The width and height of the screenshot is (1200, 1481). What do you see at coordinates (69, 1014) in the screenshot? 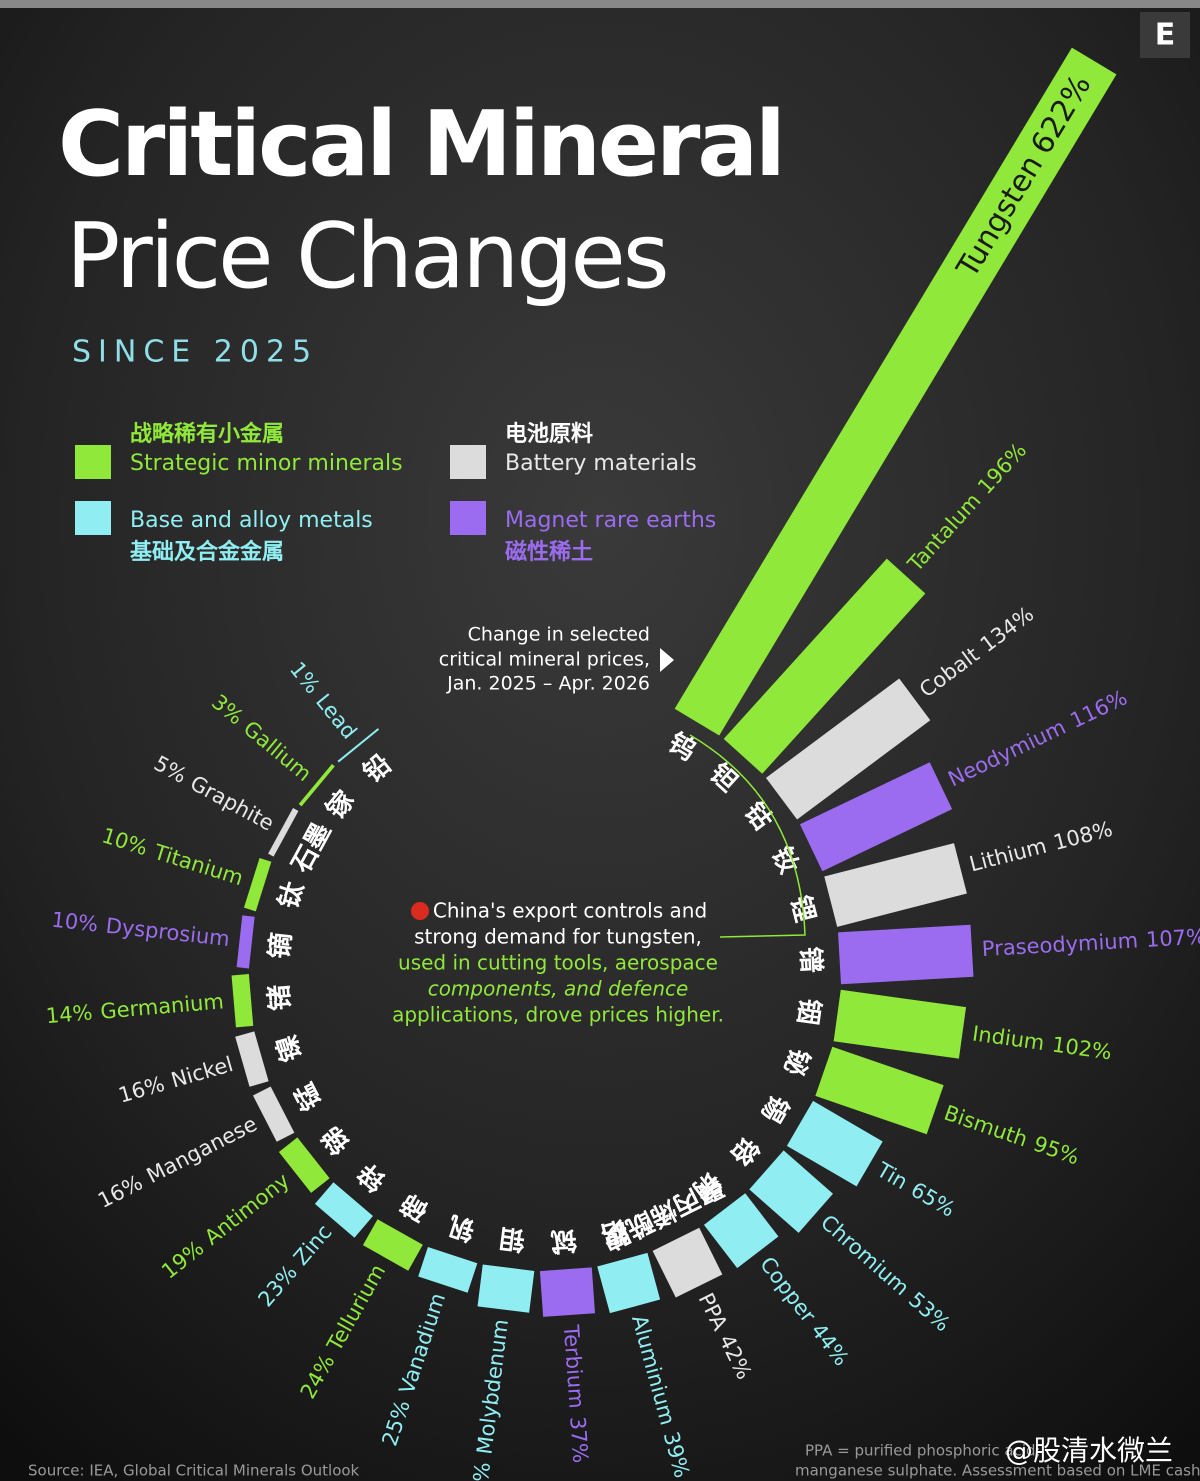
I see `value-label: 14%` at bounding box center [69, 1014].